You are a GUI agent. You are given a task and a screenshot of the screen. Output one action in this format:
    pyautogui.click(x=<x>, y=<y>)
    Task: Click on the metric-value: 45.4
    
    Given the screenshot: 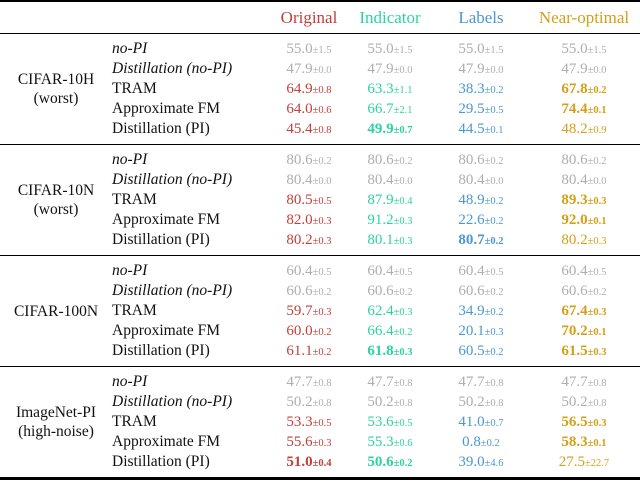 What is the action you would take?
    pyautogui.click(x=299, y=129)
    